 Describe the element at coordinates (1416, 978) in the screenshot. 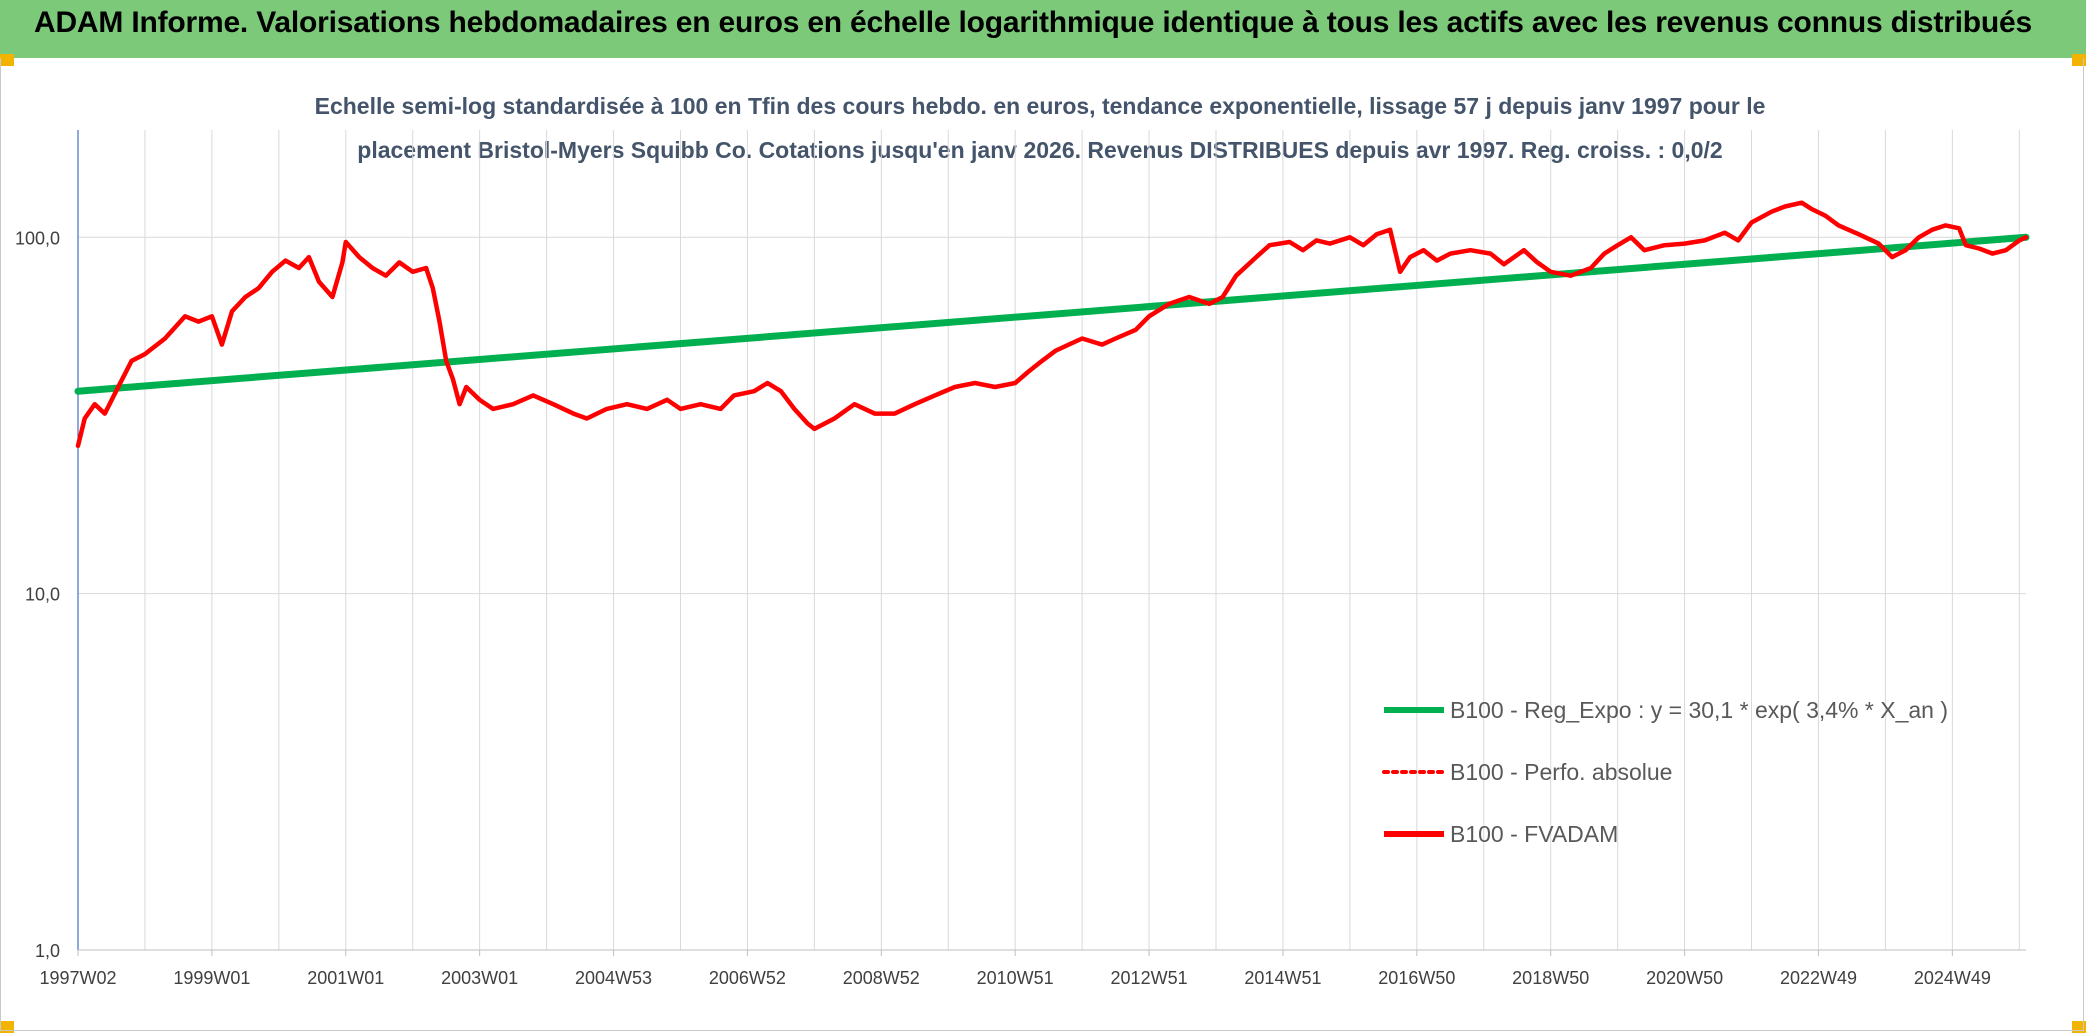

I see `x-tick-label: 2016W50` at that location.